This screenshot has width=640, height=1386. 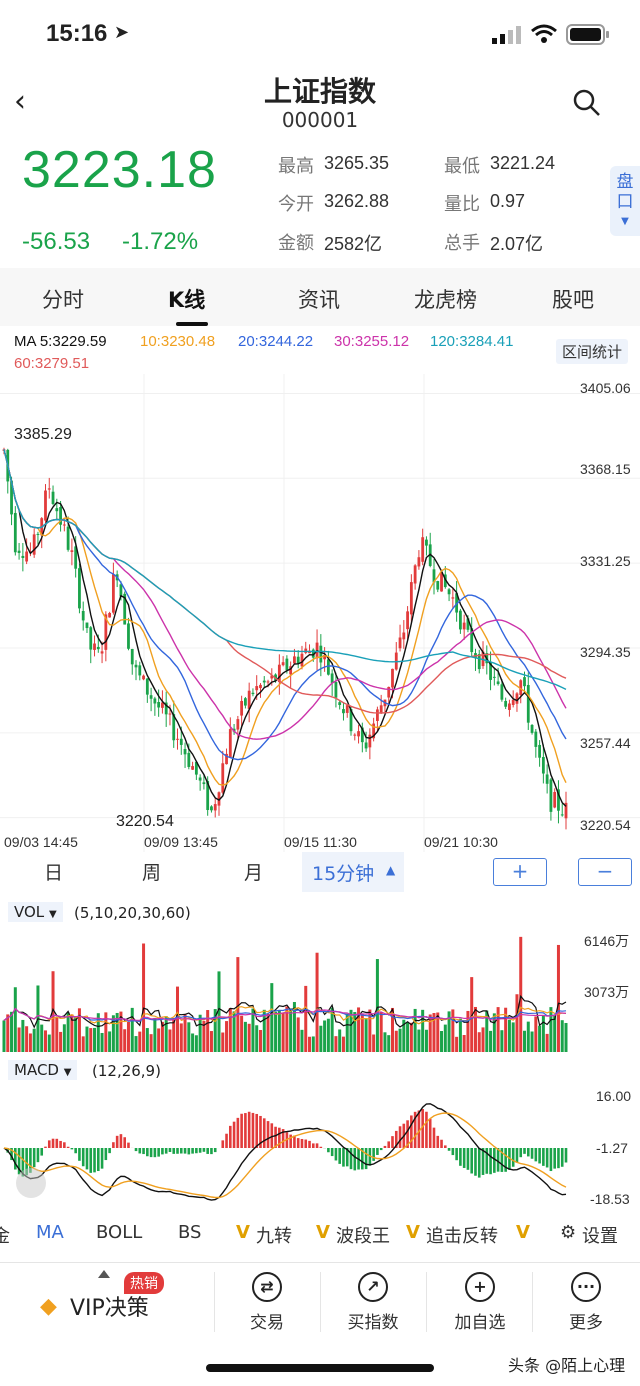 I want to click on ind-tab-v: V, so click(x=523, y=1232).